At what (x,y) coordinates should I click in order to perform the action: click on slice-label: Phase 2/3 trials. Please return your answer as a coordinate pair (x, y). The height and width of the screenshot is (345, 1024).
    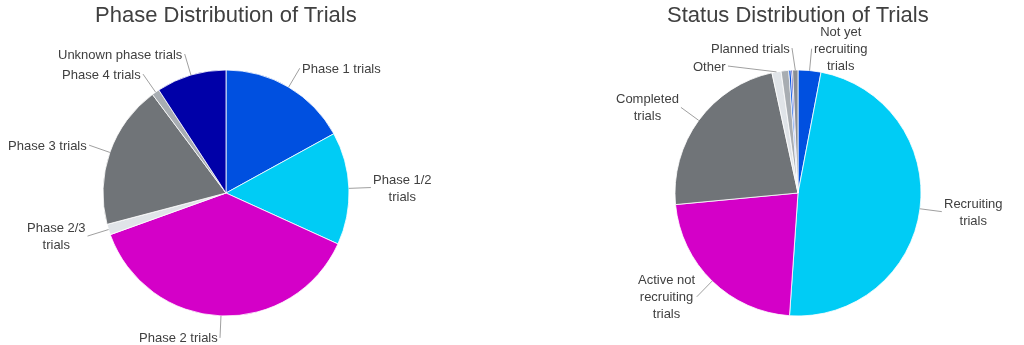
    Looking at the image, I should click on (56, 236).